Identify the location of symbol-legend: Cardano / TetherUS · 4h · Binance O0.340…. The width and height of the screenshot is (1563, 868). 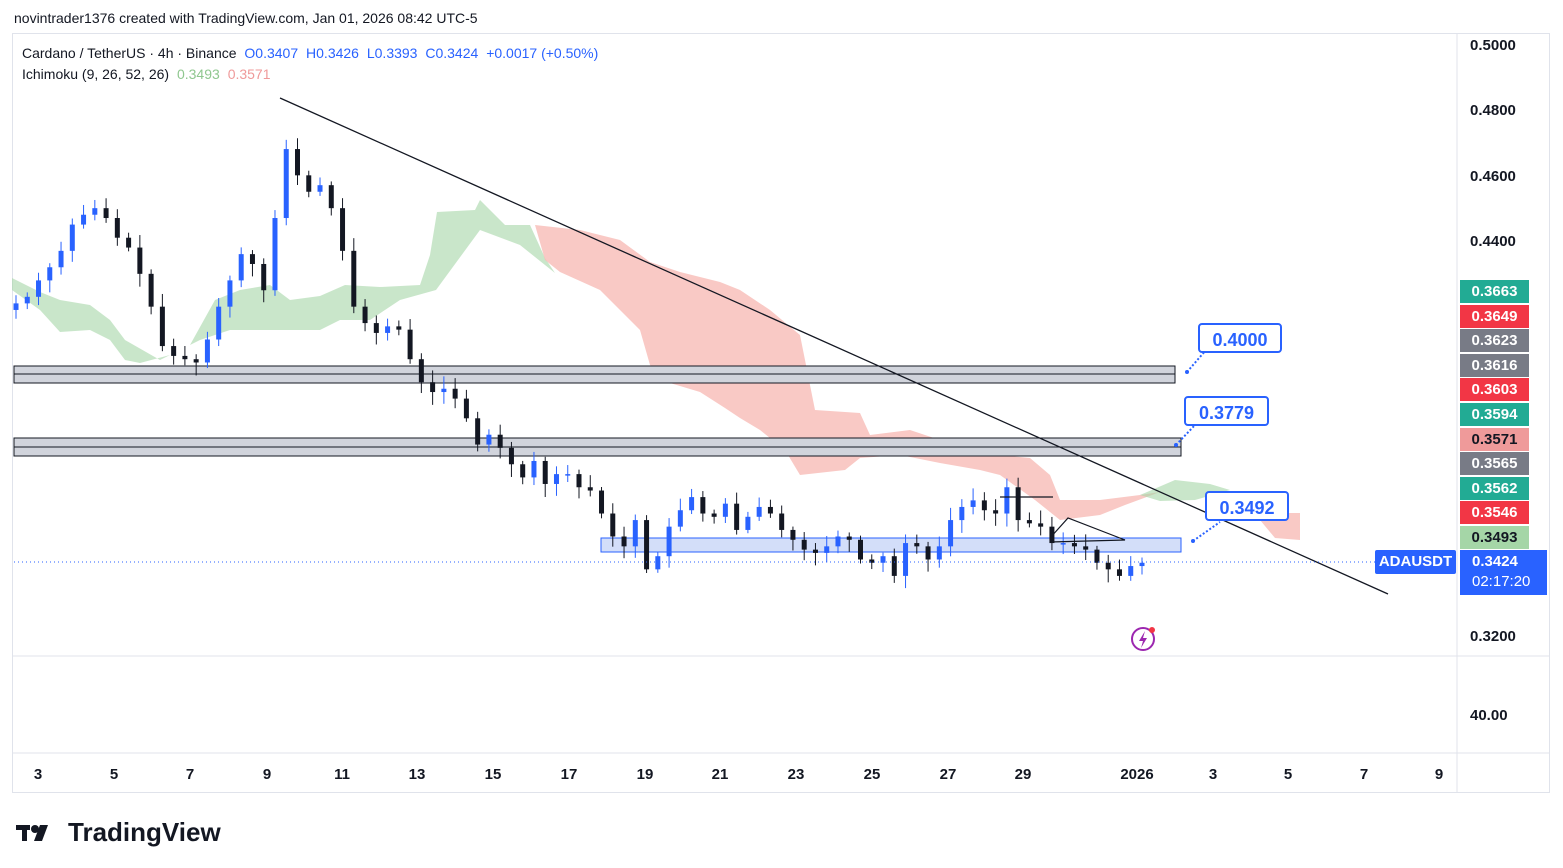
(312, 53).